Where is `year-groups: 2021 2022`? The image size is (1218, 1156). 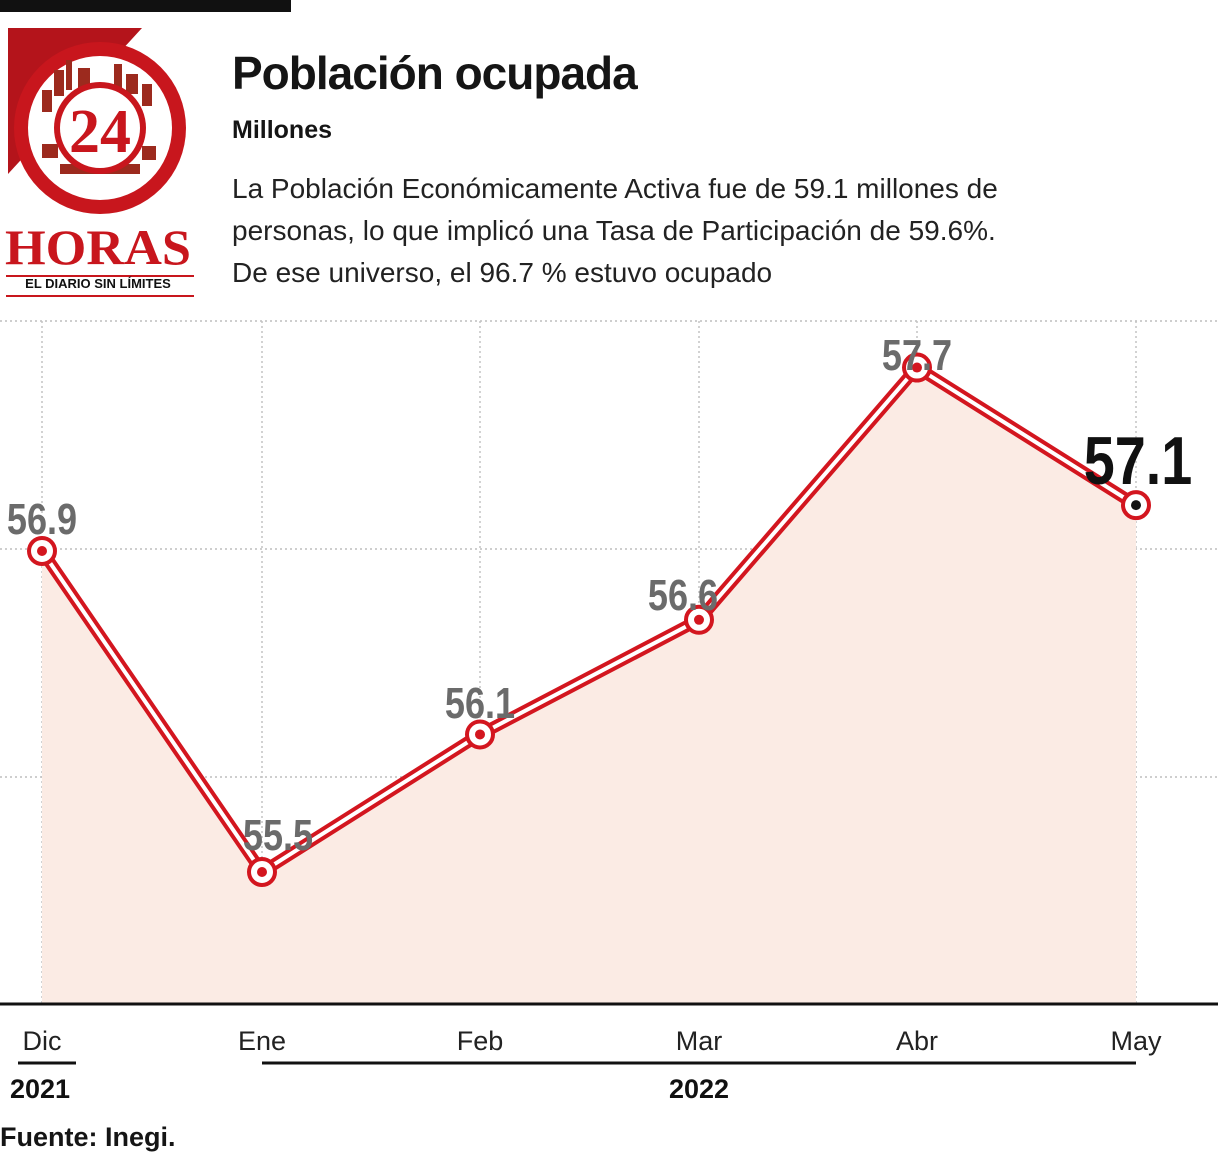
year-groups: 2021 2022 is located at coordinates (573, 1082).